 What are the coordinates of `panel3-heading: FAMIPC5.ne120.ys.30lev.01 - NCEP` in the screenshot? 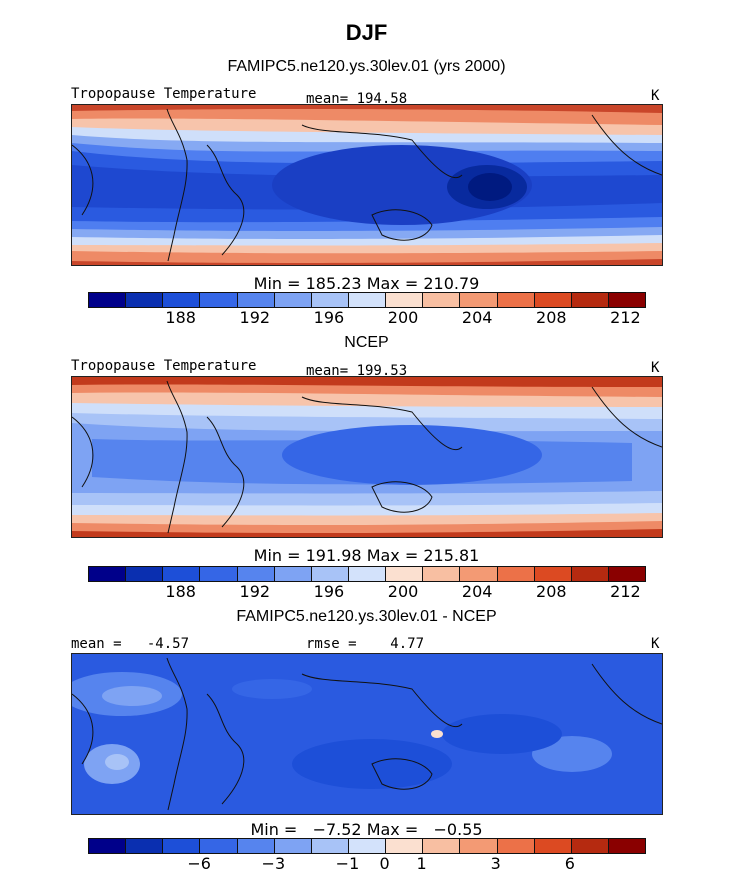 It's located at (366, 616).